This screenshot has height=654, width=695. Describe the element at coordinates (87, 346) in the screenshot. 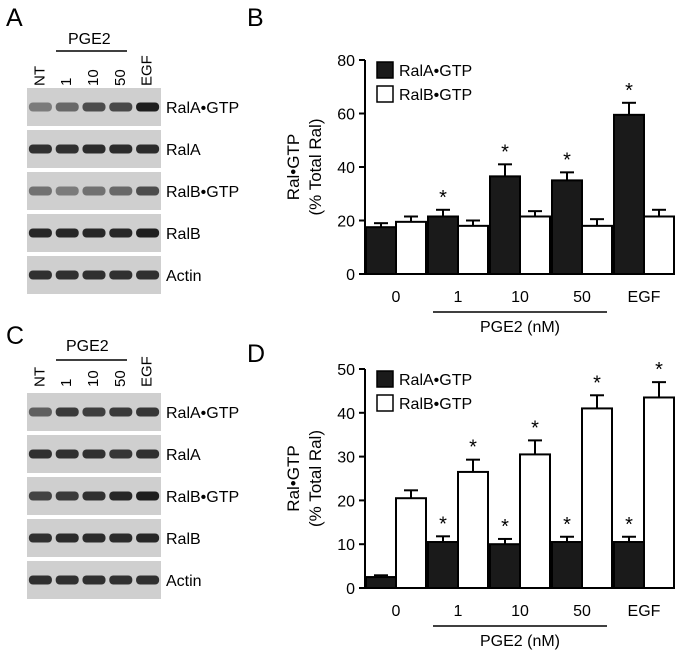

I see `blot-group-label-c: PGE2` at that location.